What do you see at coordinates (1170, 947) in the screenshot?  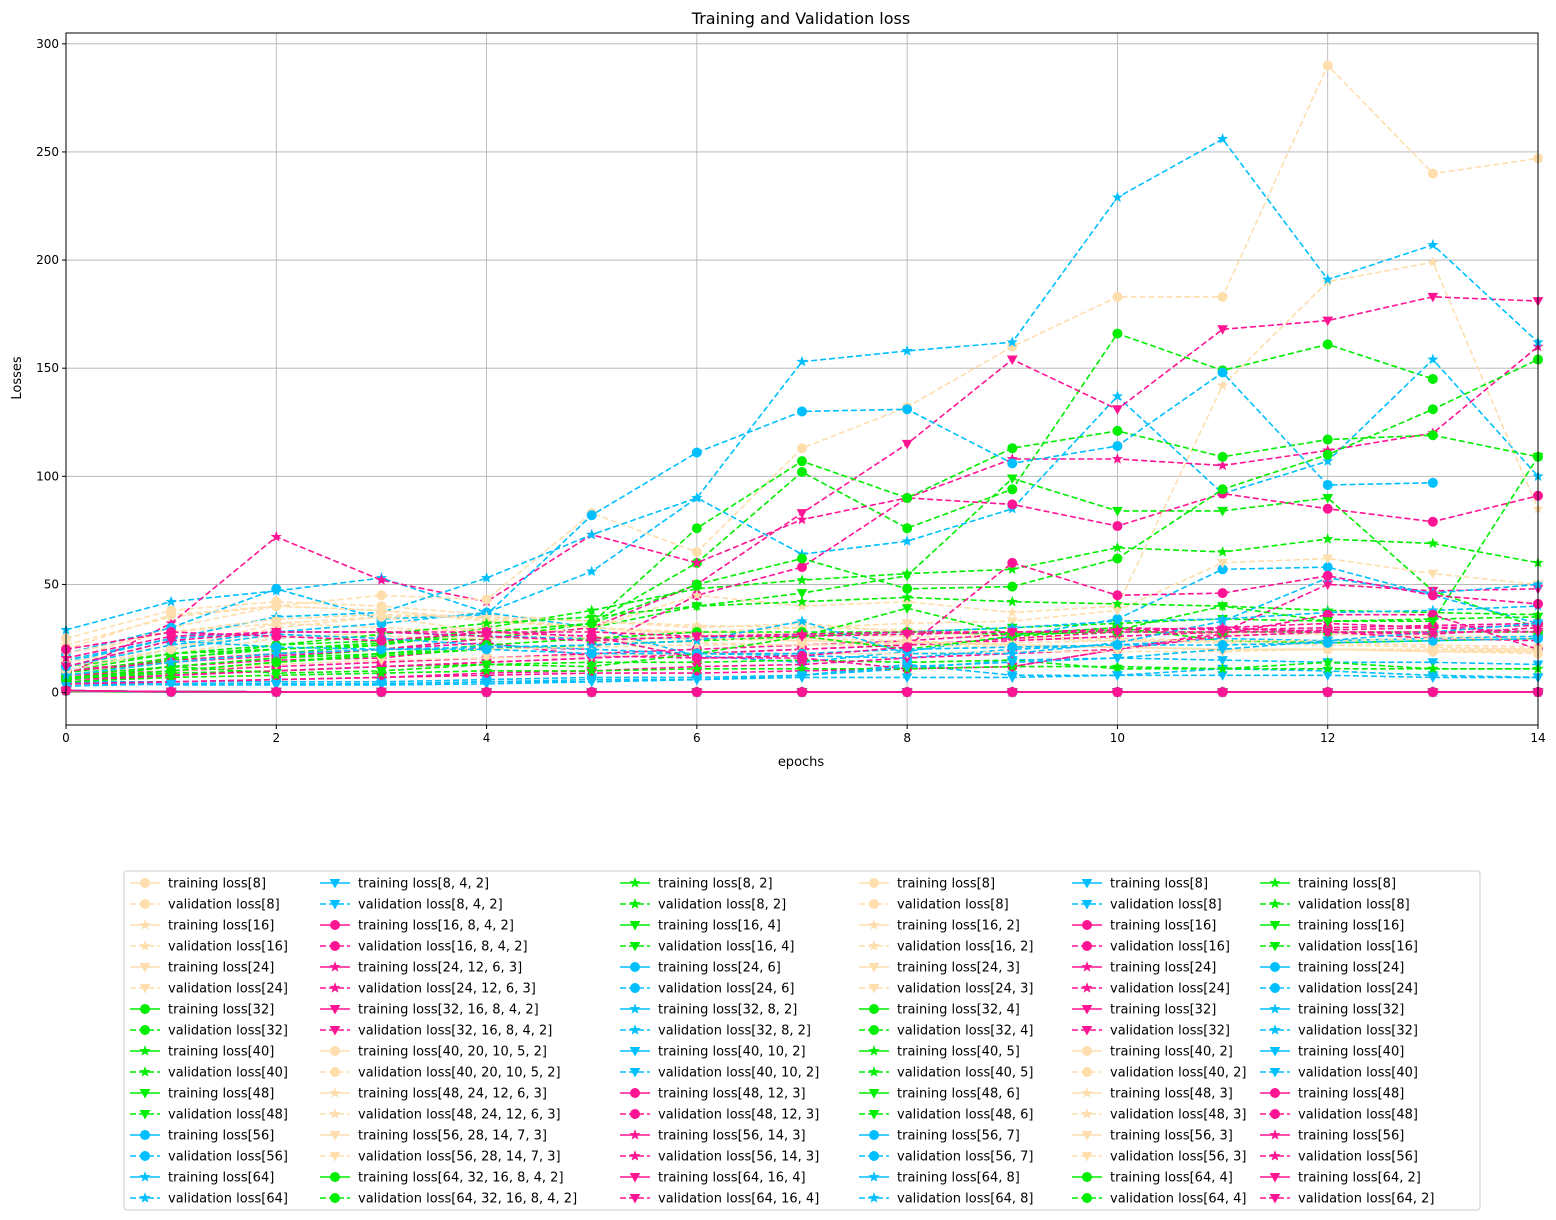 I see `legend-label: validation loss[16]` at bounding box center [1170, 947].